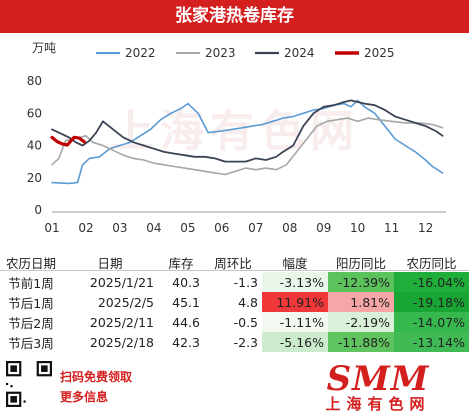 This screenshot has height=416, width=469. I want to click on x-tick-label: 05, so click(187, 228).